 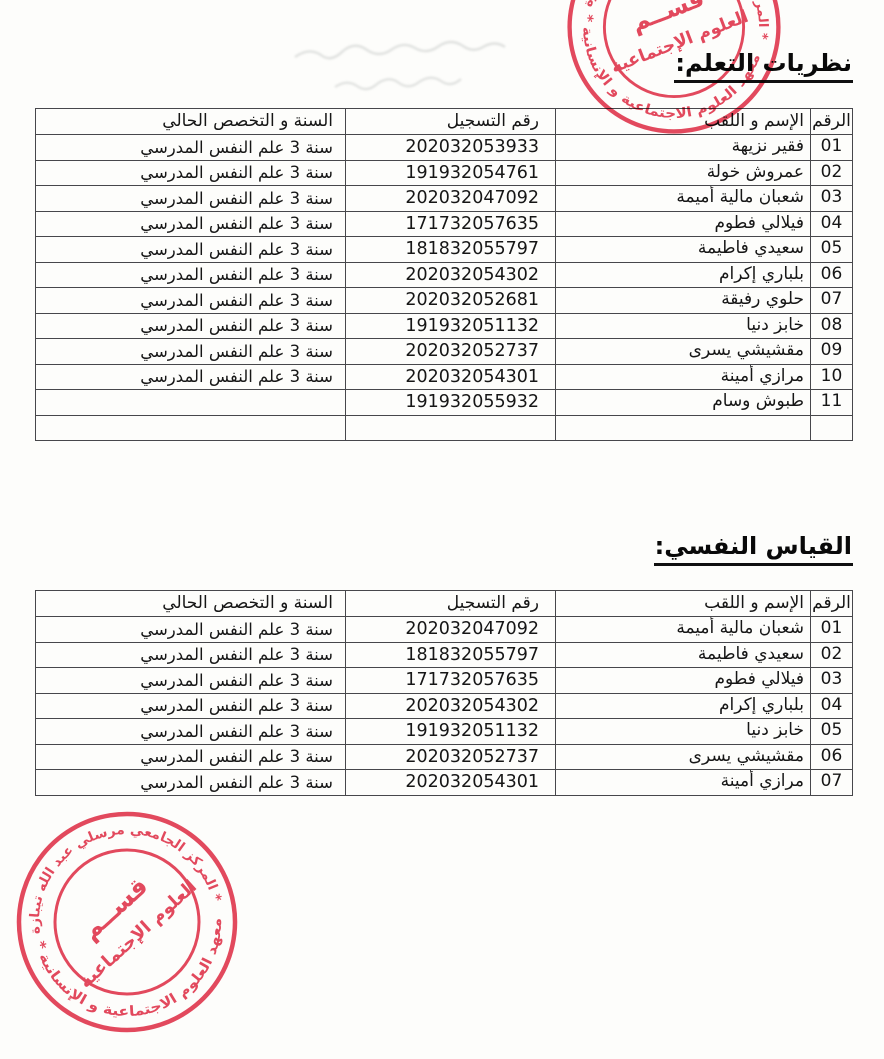 I want to click on section-title-learning-theories: نظريات التعلم:, so click(x=763, y=66).